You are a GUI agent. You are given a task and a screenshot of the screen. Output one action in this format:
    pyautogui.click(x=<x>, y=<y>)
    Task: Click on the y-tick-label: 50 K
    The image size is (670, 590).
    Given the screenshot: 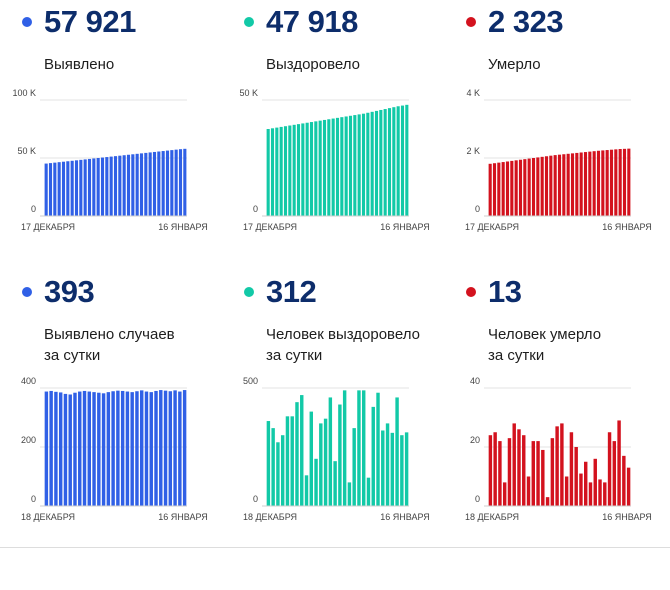 What is the action you would take?
    pyautogui.click(x=26, y=151)
    